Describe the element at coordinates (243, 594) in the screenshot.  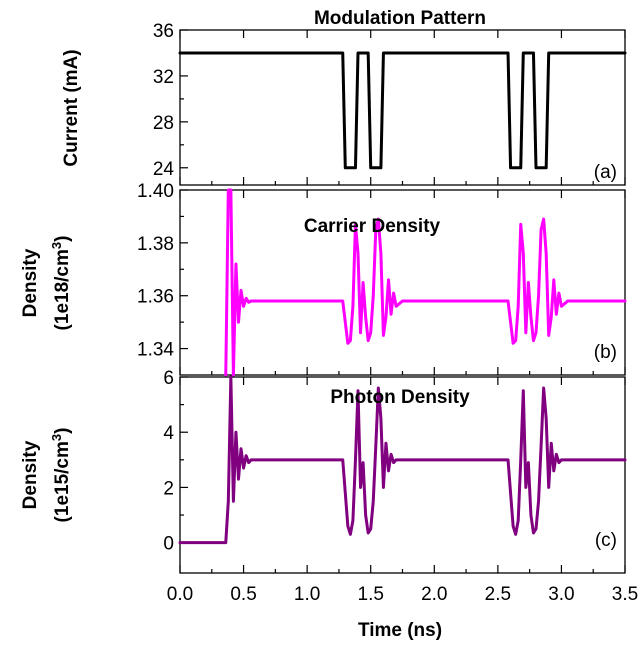
I see `x-tick-label: 0.5` at that location.